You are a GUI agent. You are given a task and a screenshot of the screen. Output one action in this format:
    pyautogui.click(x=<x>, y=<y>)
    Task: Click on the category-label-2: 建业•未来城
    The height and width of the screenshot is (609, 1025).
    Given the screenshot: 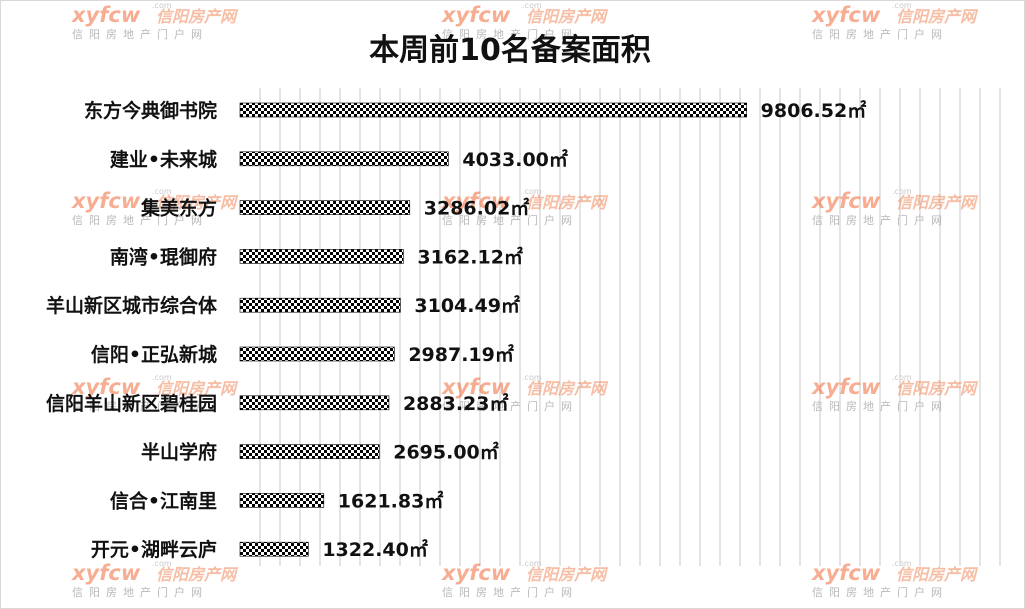 What is the action you would take?
    pyautogui.click(x=163, y=159)
    